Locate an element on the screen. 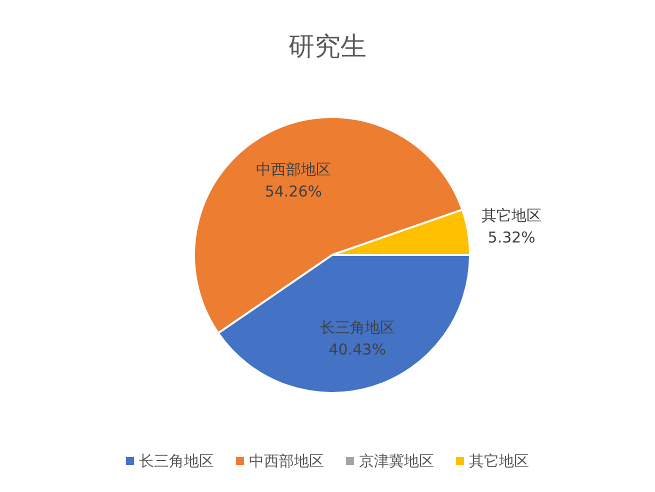 Image resolution: width=655 pixels, height=492 pixels. slice-label: 长三角地区 is located at coordinates (357, 327).